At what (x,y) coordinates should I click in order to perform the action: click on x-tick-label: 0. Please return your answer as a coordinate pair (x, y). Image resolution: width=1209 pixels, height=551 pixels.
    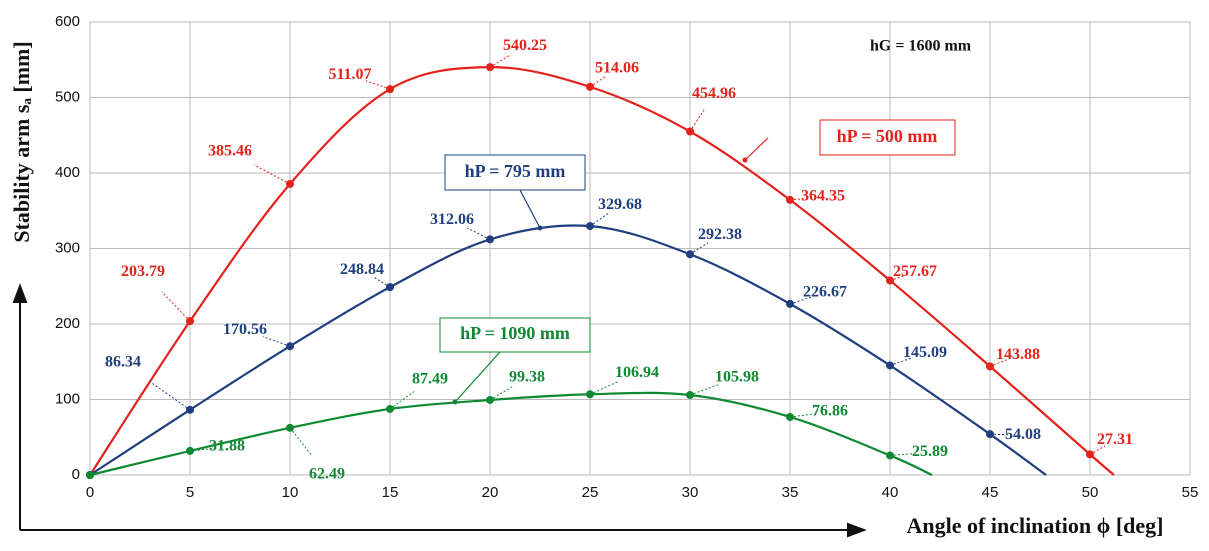
    Looking at the image, I should click on (90, 492).